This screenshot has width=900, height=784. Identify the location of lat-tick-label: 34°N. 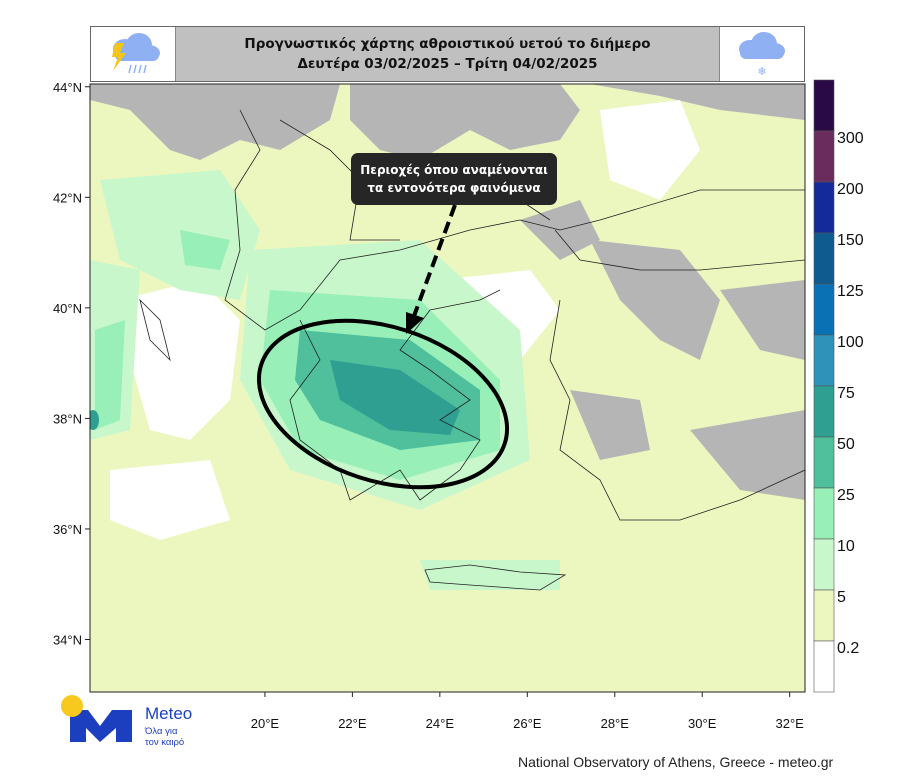
(67, 639).